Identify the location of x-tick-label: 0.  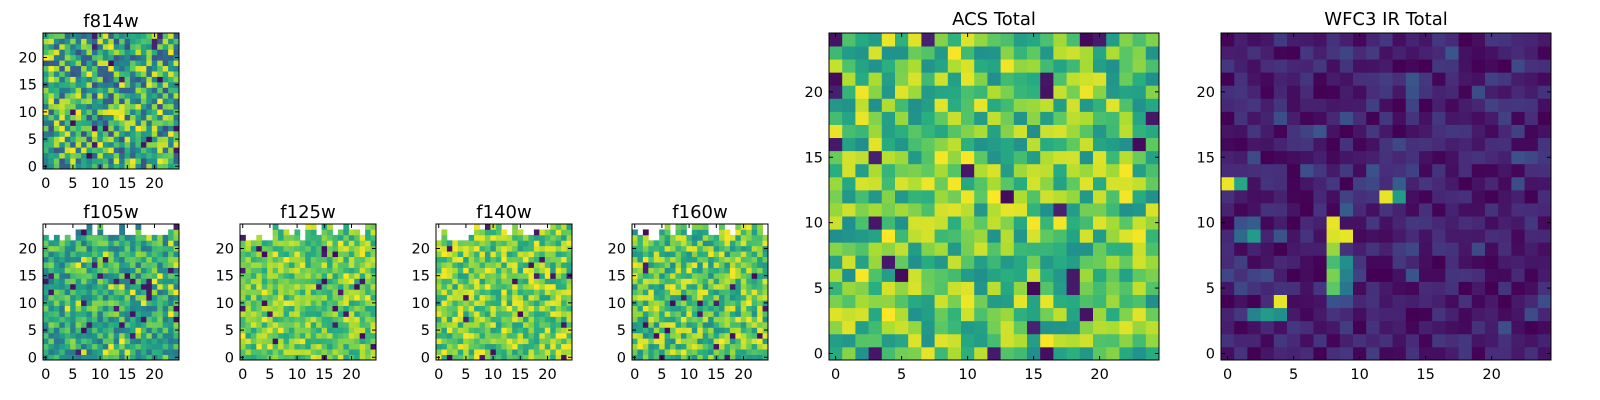
(634, 375).